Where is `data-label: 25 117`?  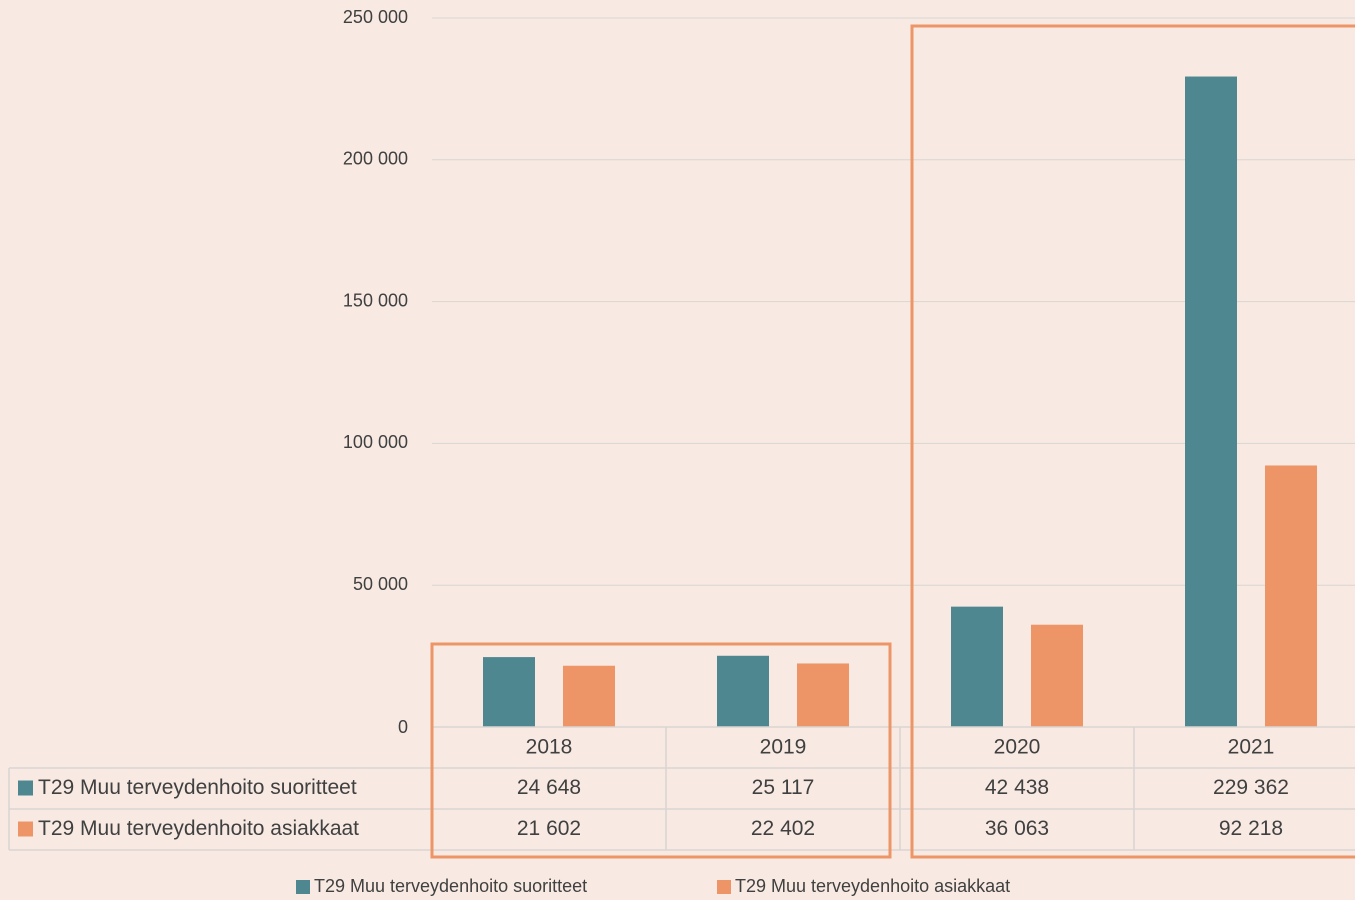 data-label: 25 117 is located at coordinates (783, 787).